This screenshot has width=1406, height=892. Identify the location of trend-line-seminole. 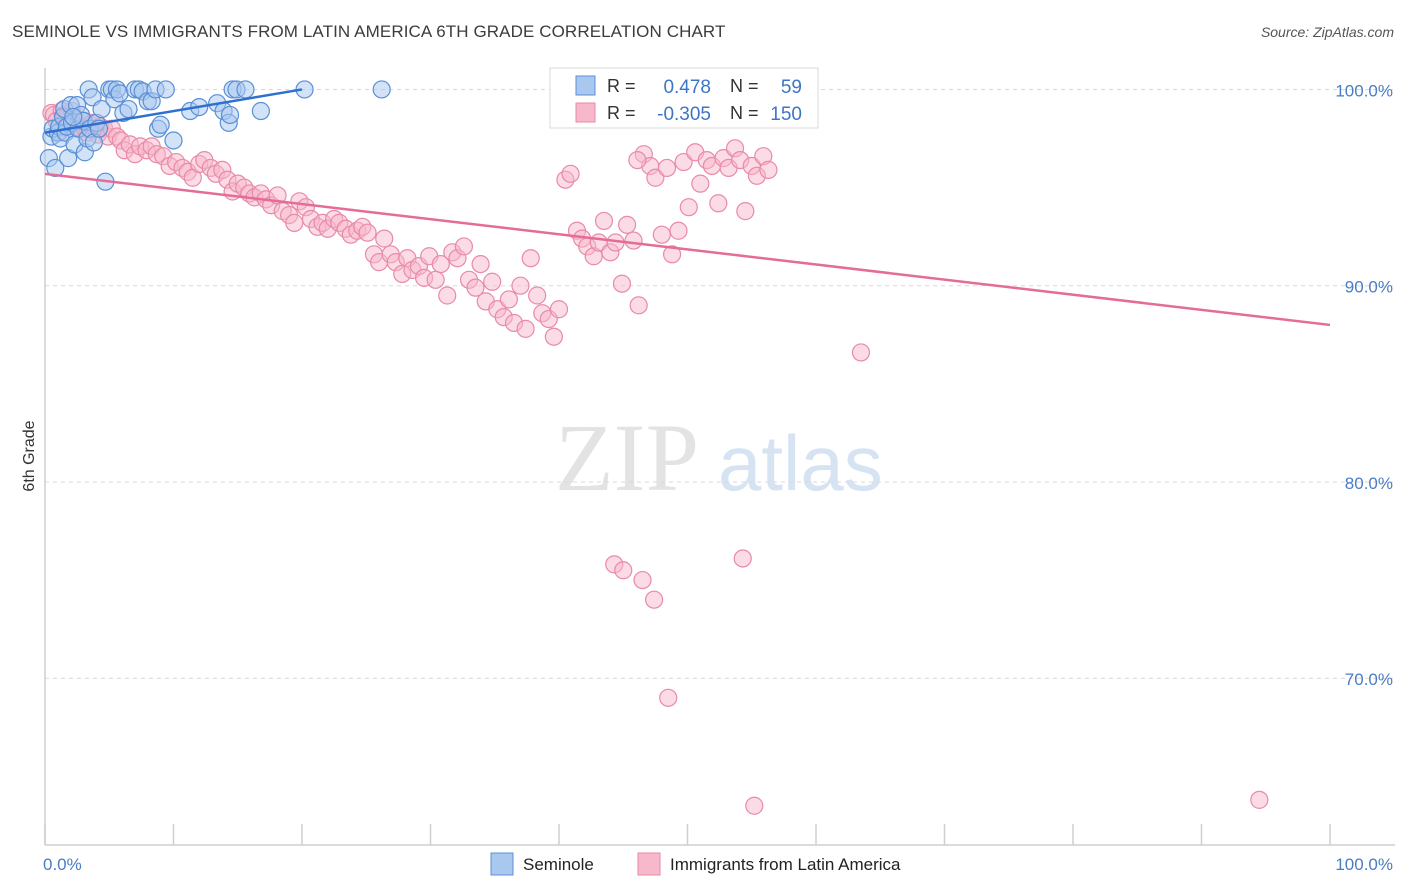
(173, 111).